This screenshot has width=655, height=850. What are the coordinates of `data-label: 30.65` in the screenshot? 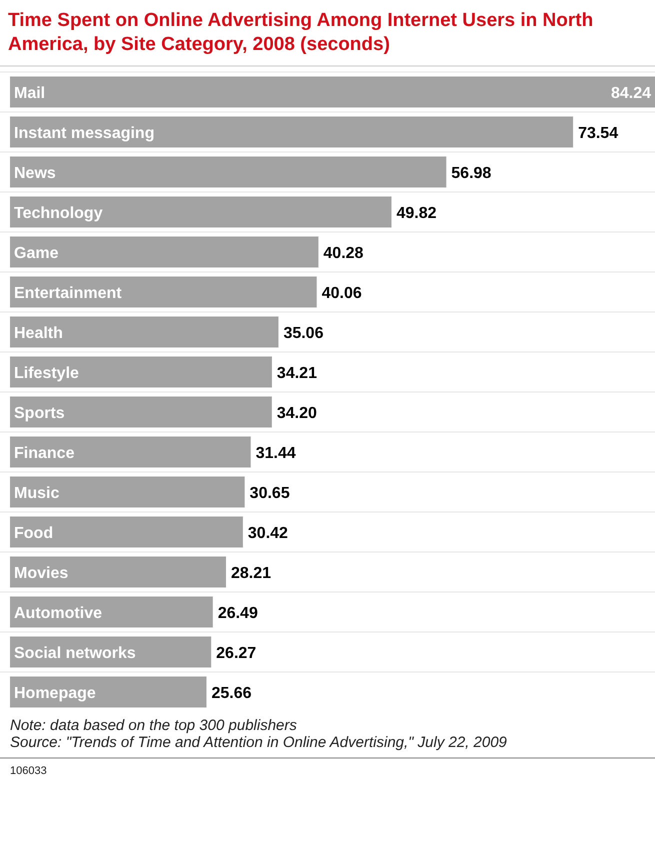 It's located at (270, 493).